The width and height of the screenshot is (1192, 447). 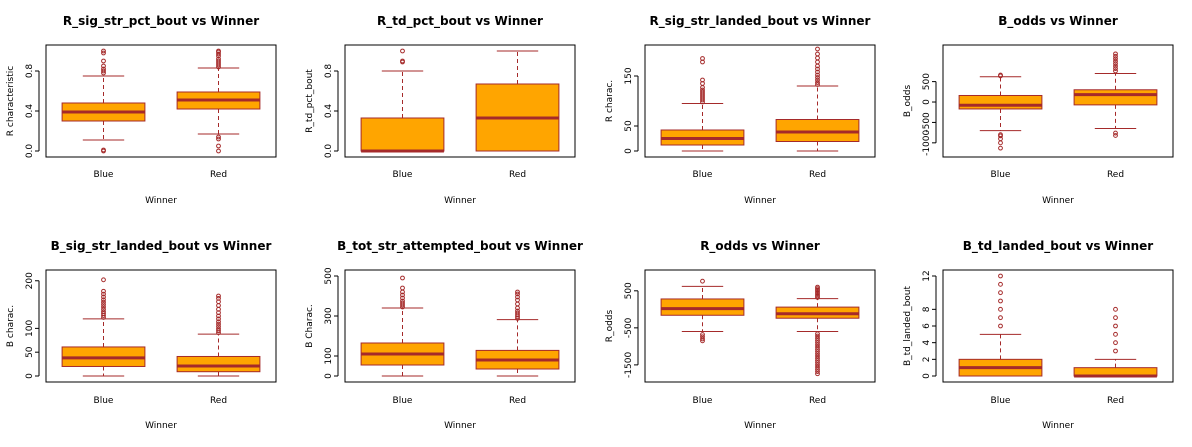 What do you see at coordinates (908, 326) in the screenshot?
I see `y-axis-label: B_td_landed_bout` at bounding box center [908, 326].